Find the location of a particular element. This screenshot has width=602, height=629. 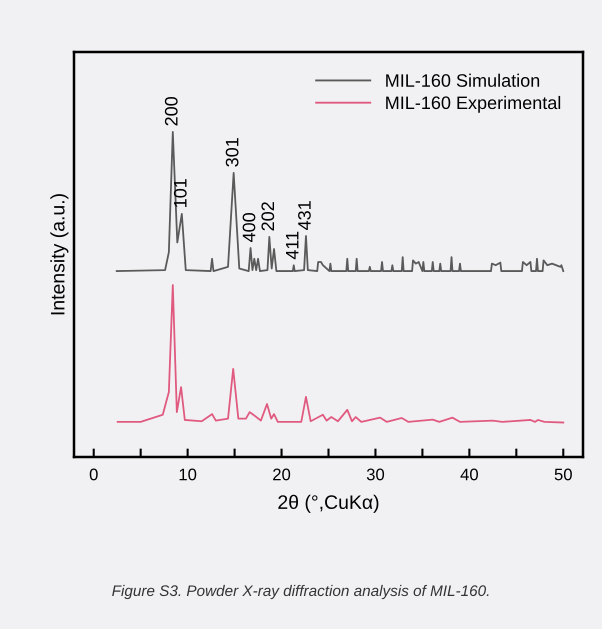

x-tick-label: 30 is located at coordinates (375, 474).